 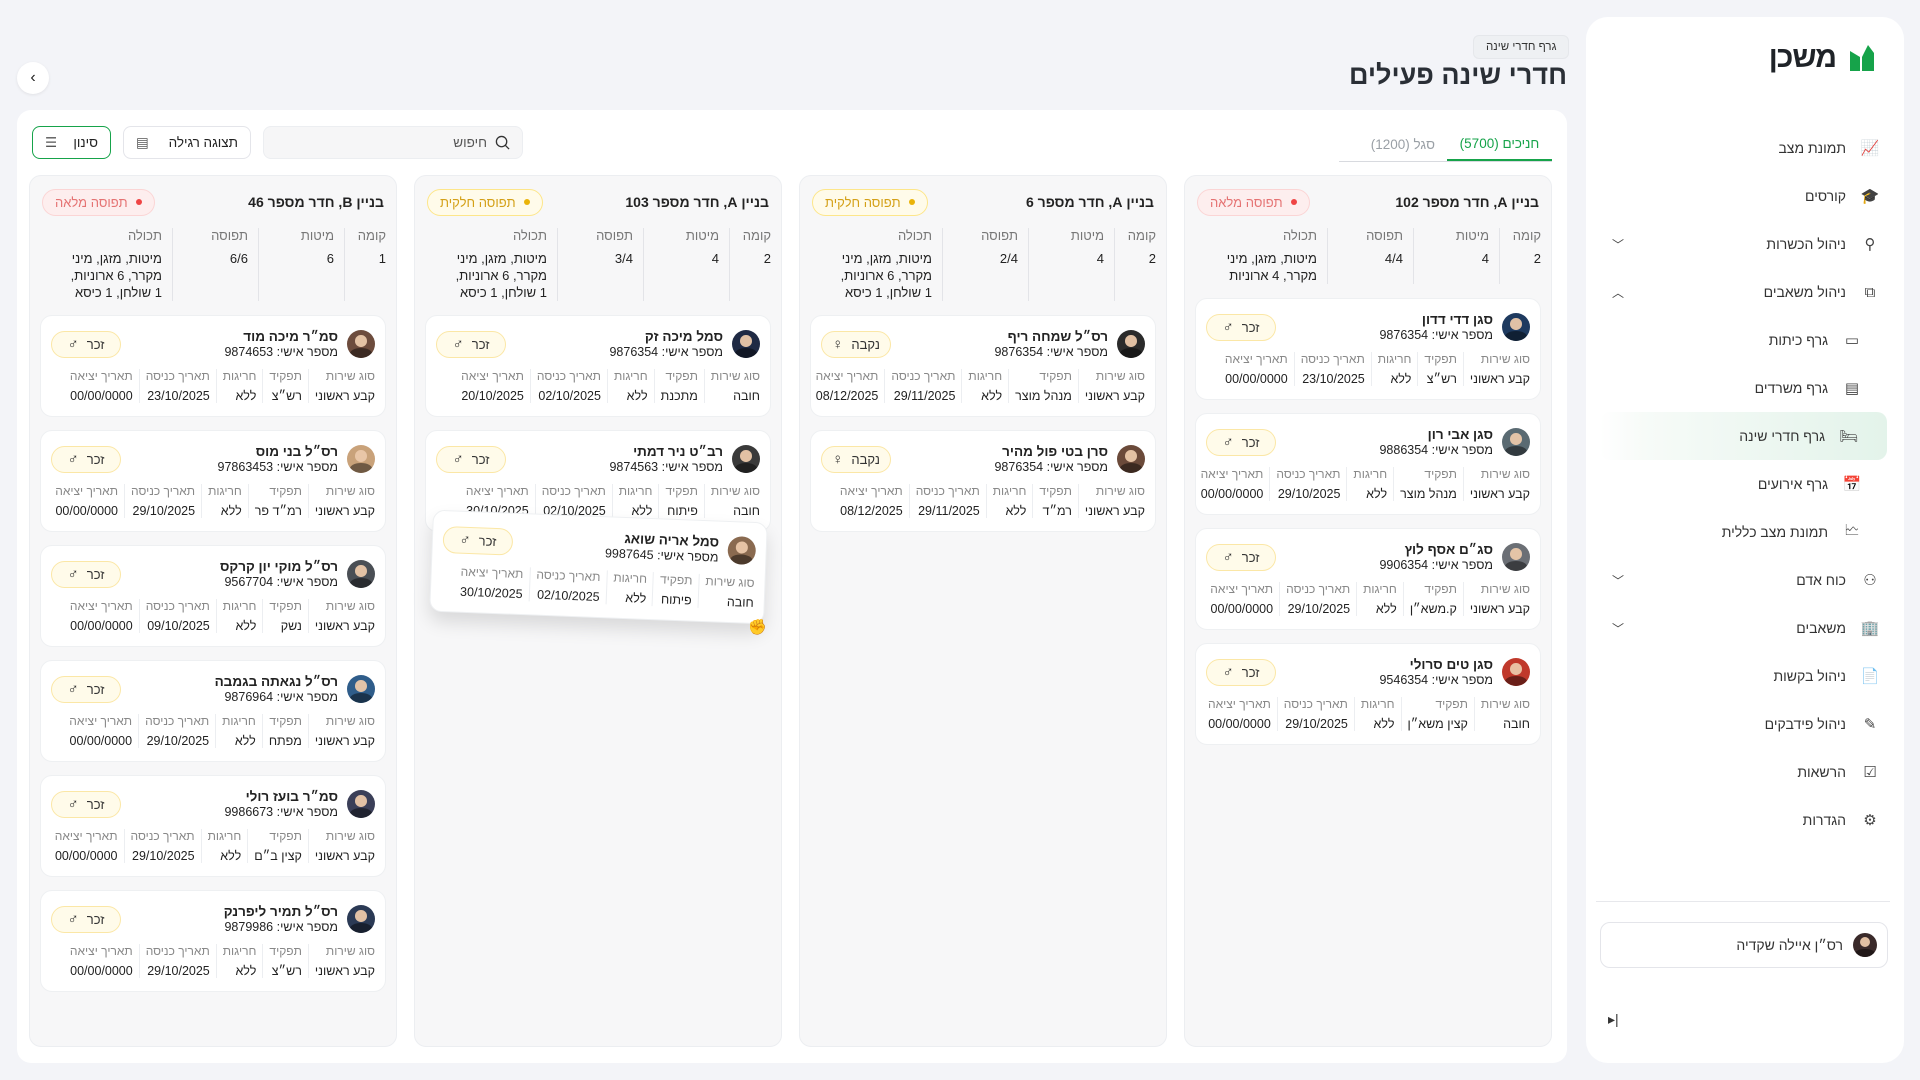 I want to click on detail-role: תפקיד מפתח, so click(x=284, y=731).